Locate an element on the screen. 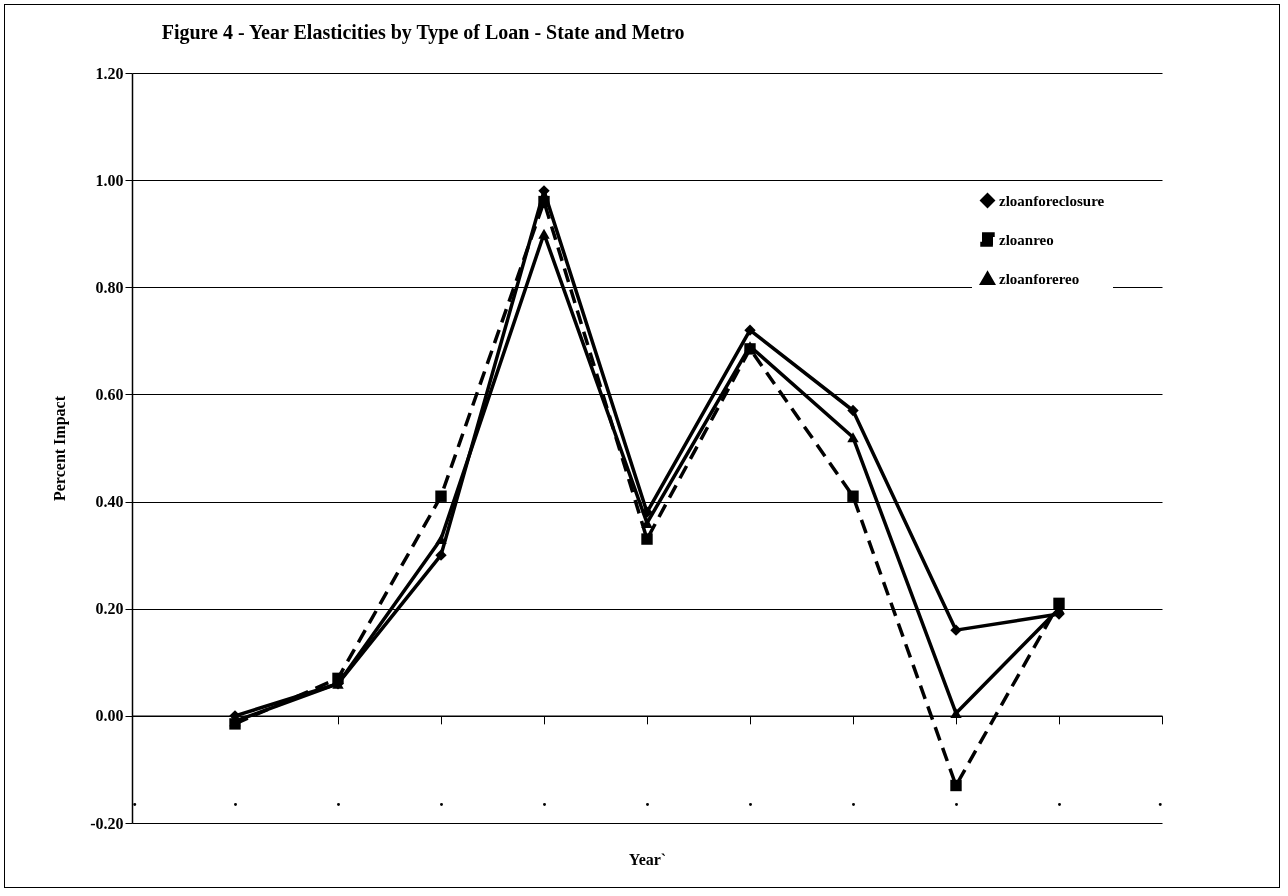  y-tick-label: 1.00 is located at coordinates (109, 180).